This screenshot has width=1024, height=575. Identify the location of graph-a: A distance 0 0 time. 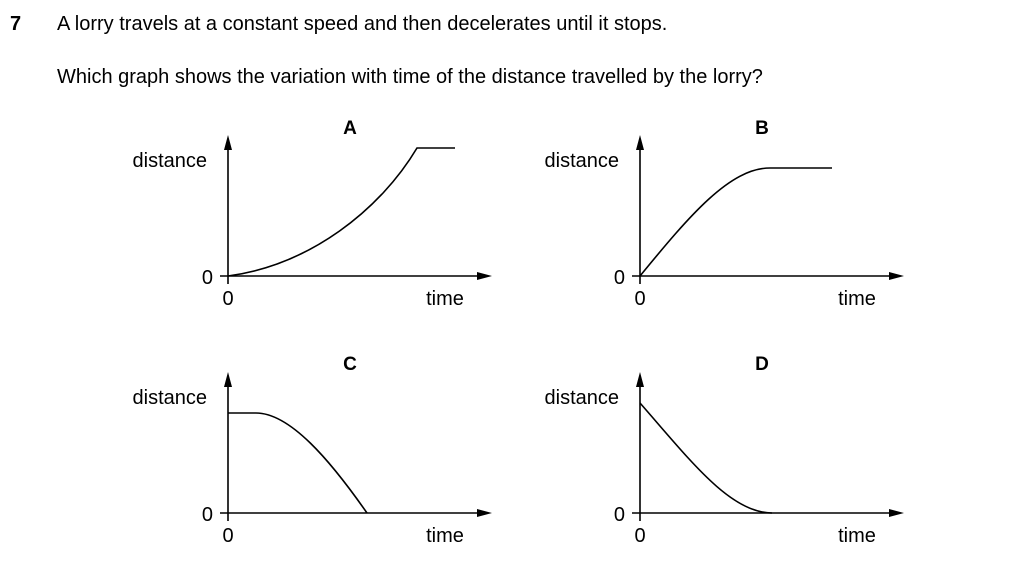
(313, 214).